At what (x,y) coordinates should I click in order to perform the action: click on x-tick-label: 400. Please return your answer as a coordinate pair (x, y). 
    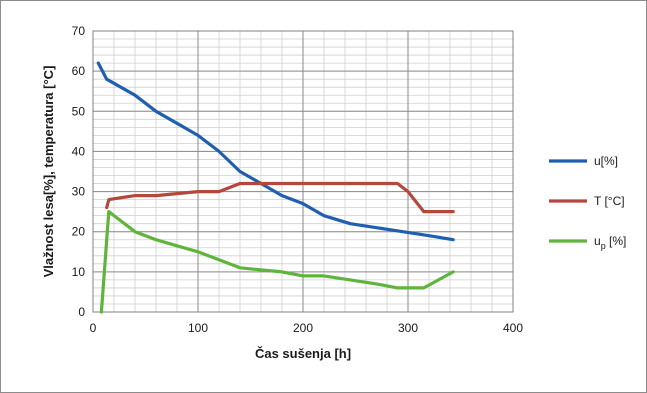
    Looking at the image, I should click on (513, 328).